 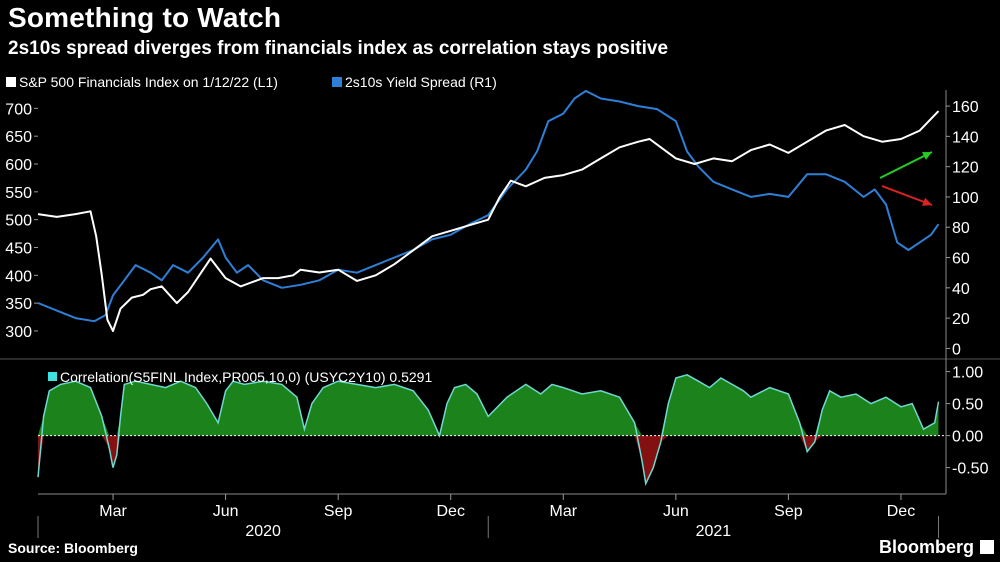 I want to click on left-tick-label: 650, so click(x=18, y=137).